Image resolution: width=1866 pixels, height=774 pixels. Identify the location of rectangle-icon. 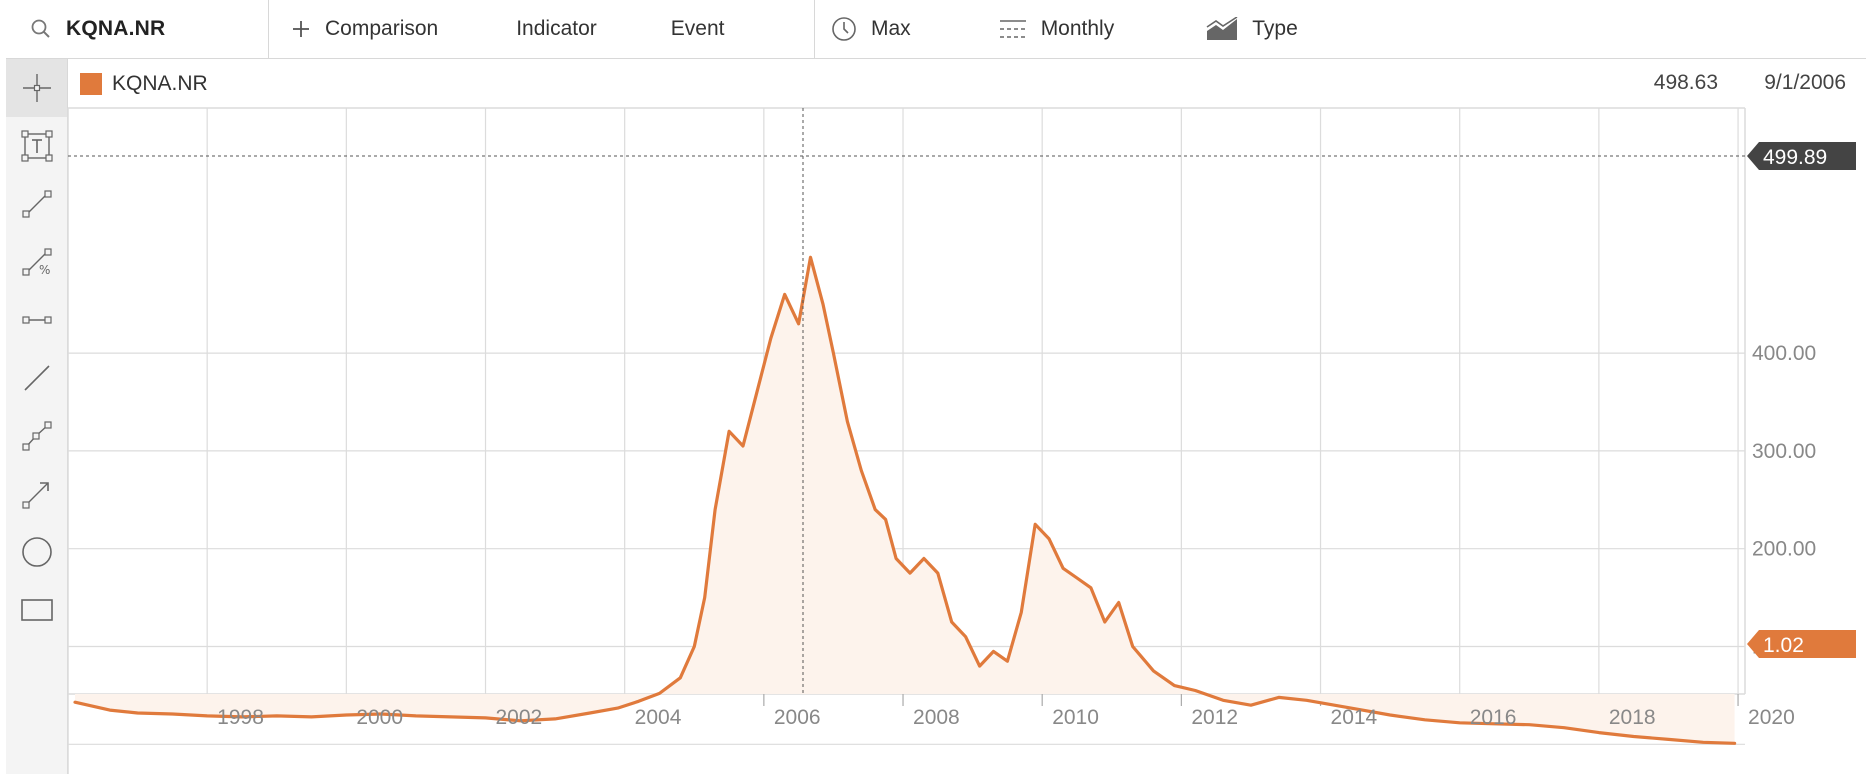
(36, 610).